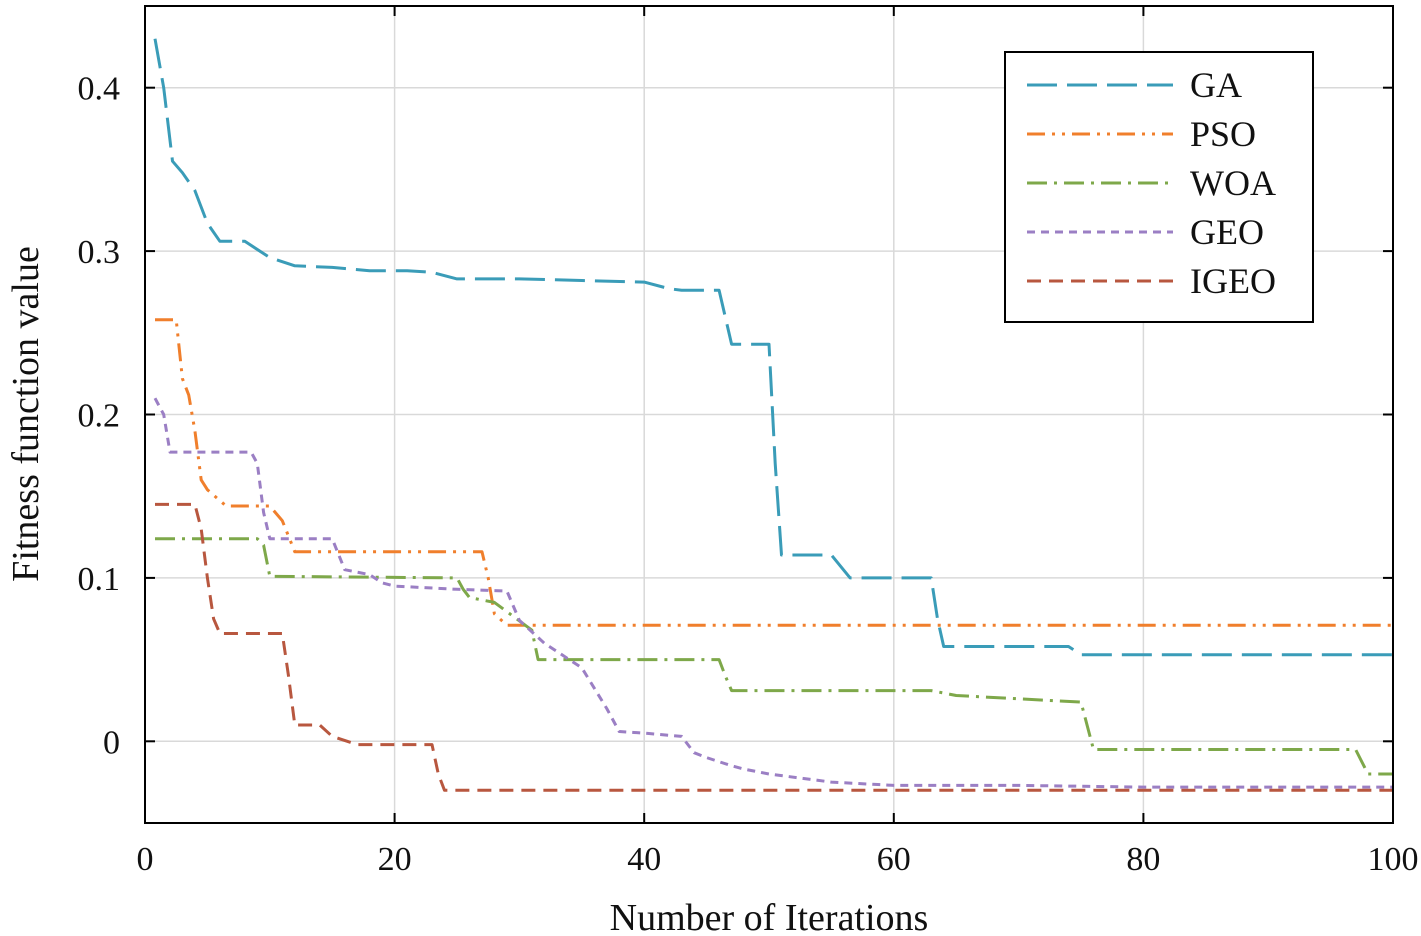 The width and height of the screenshot is (1421, 936). Describe the element at coordinates (1233, 281) in the screenshot. I see `legend-label-igeo: IGEO` at that location.